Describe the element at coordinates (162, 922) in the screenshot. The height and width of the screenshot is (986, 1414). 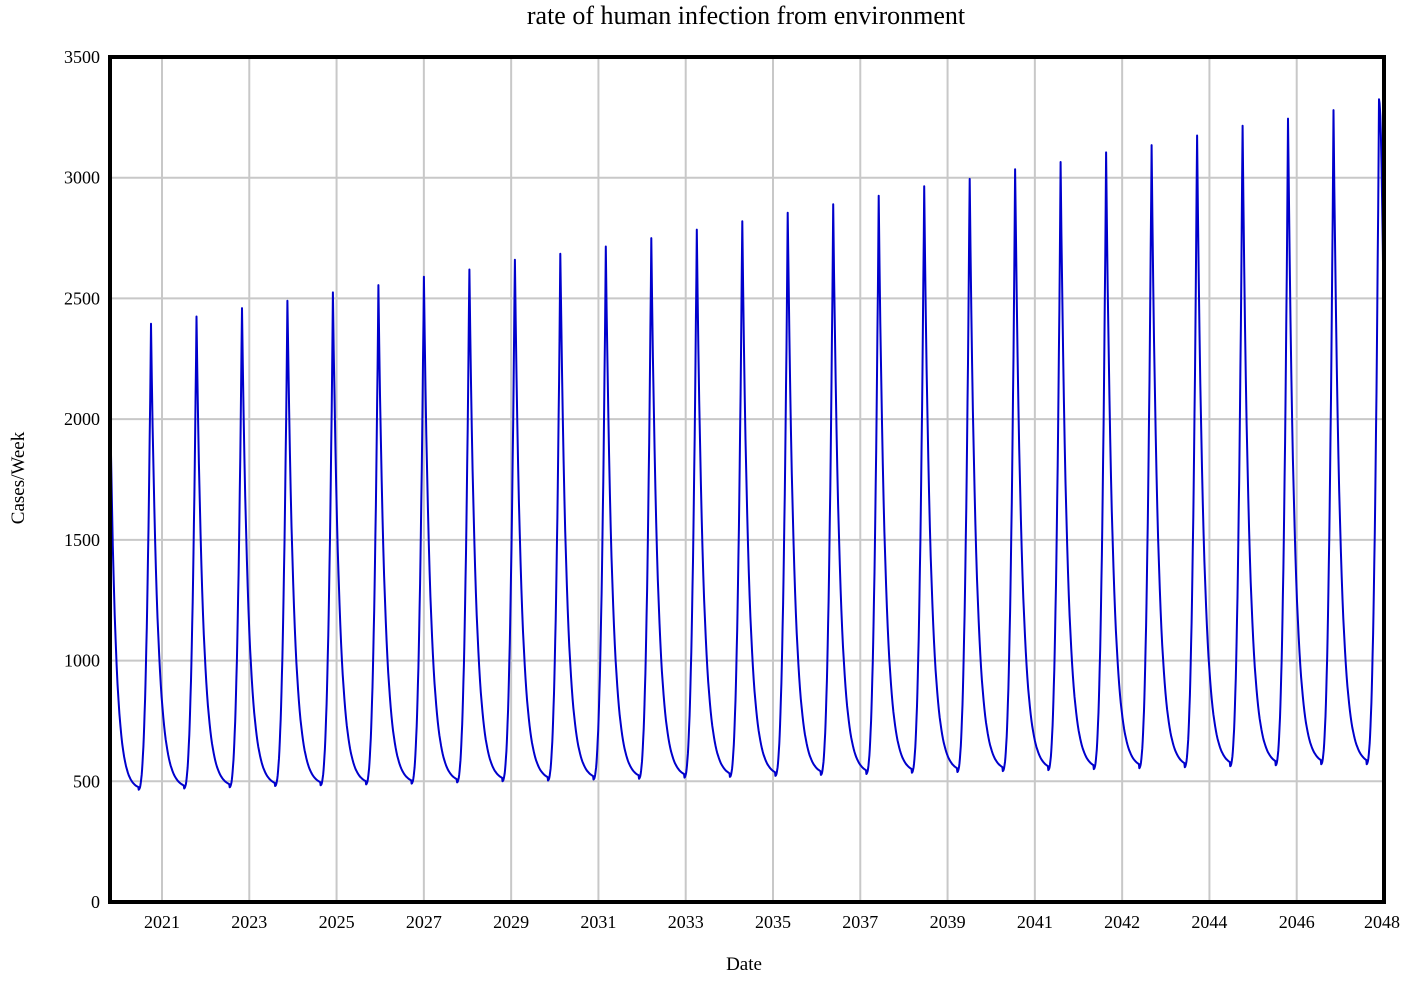
I see `x-tick-label: 2021` at that location.